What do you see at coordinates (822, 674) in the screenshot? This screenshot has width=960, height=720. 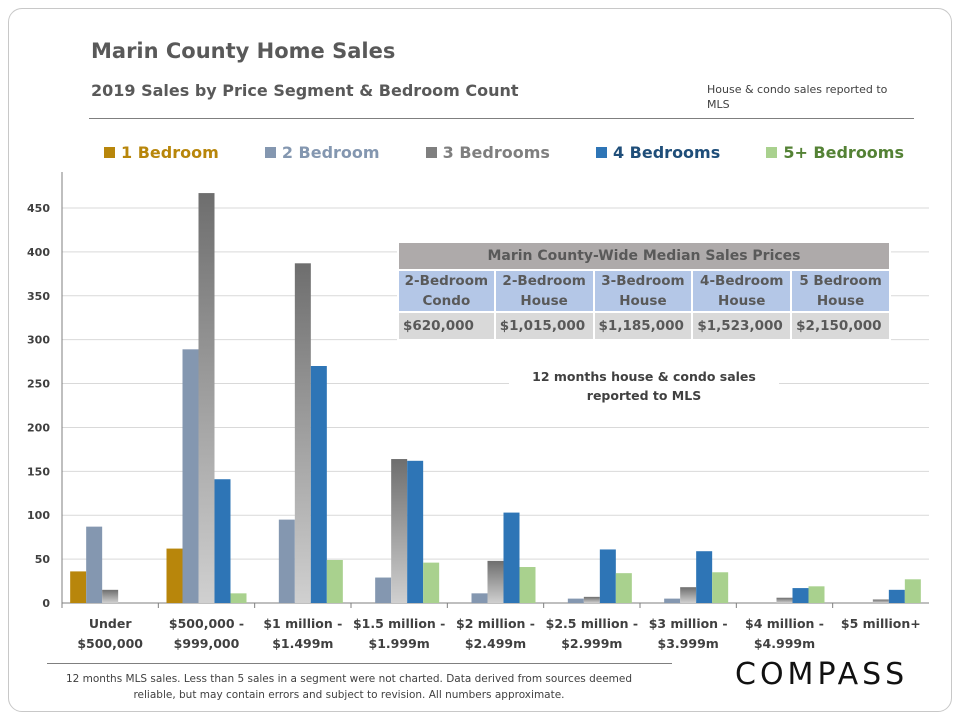 I see `compass-logo: COMPASS` at bounding box center [822, 674].